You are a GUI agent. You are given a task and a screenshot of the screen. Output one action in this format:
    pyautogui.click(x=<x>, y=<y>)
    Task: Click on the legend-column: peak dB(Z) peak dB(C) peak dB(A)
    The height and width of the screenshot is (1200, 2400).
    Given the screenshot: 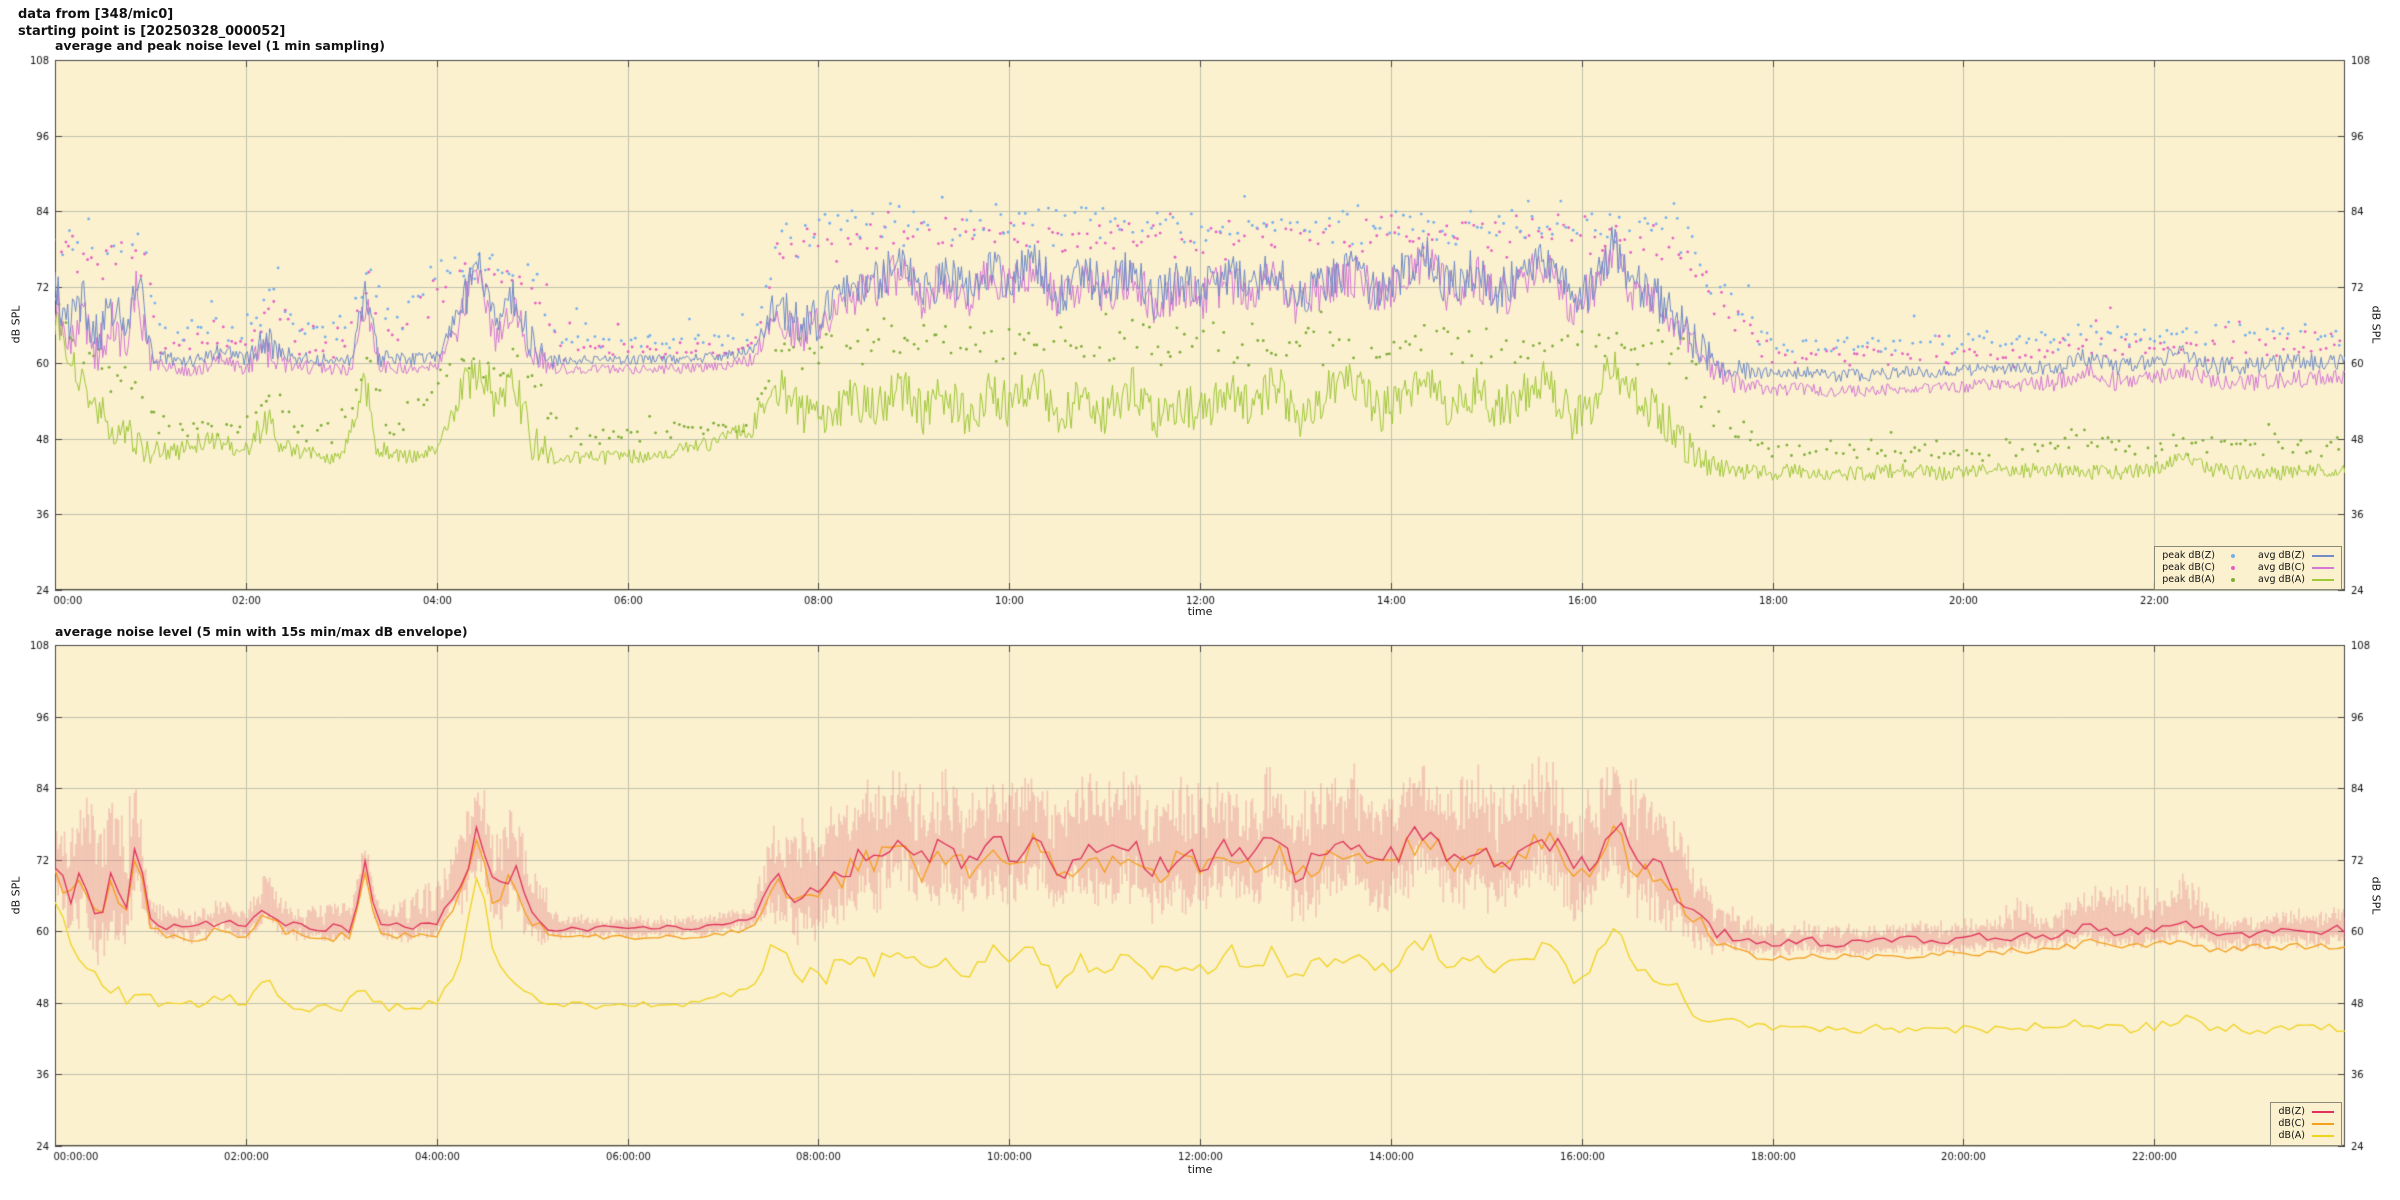 What is the action you would take?
    pyautogui.click(x=2203, y=568)
    